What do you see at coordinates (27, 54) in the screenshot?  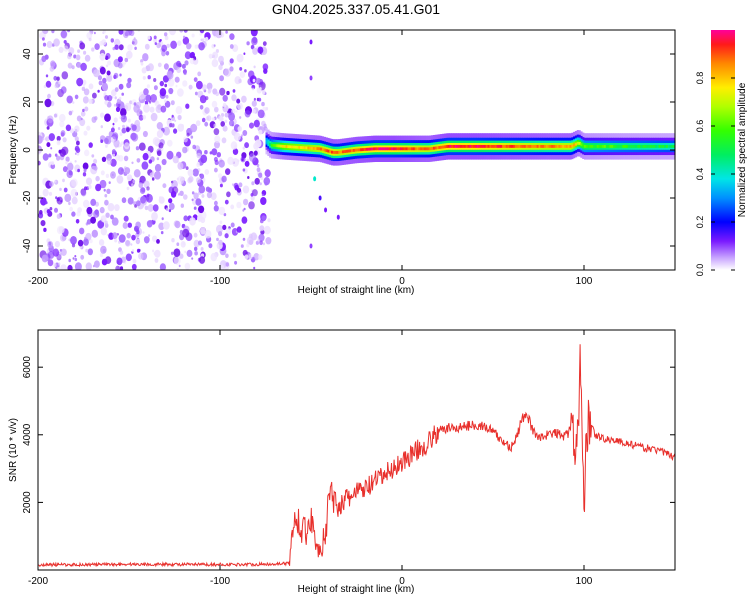 I see `y-tick-label: 40` at bounding box center [27, 54].